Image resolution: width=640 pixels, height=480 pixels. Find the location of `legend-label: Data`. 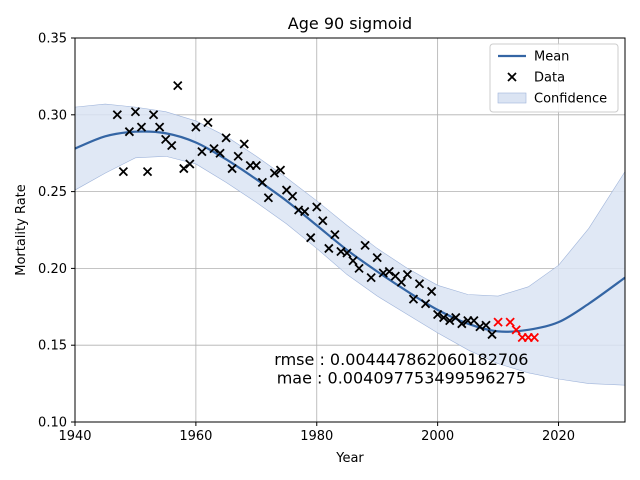

legend-label: Data is located at coordinates (549, 78).